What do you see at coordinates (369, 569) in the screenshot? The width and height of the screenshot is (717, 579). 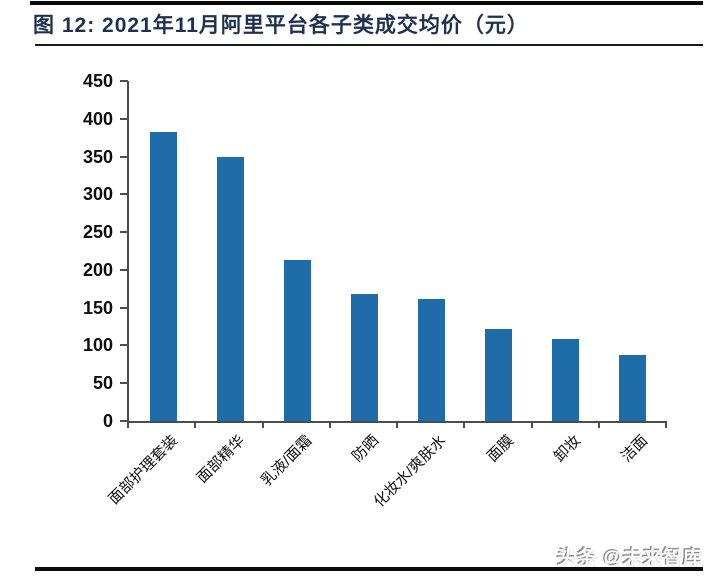 I see `bottom-divider` at bounding box center [369, 569].